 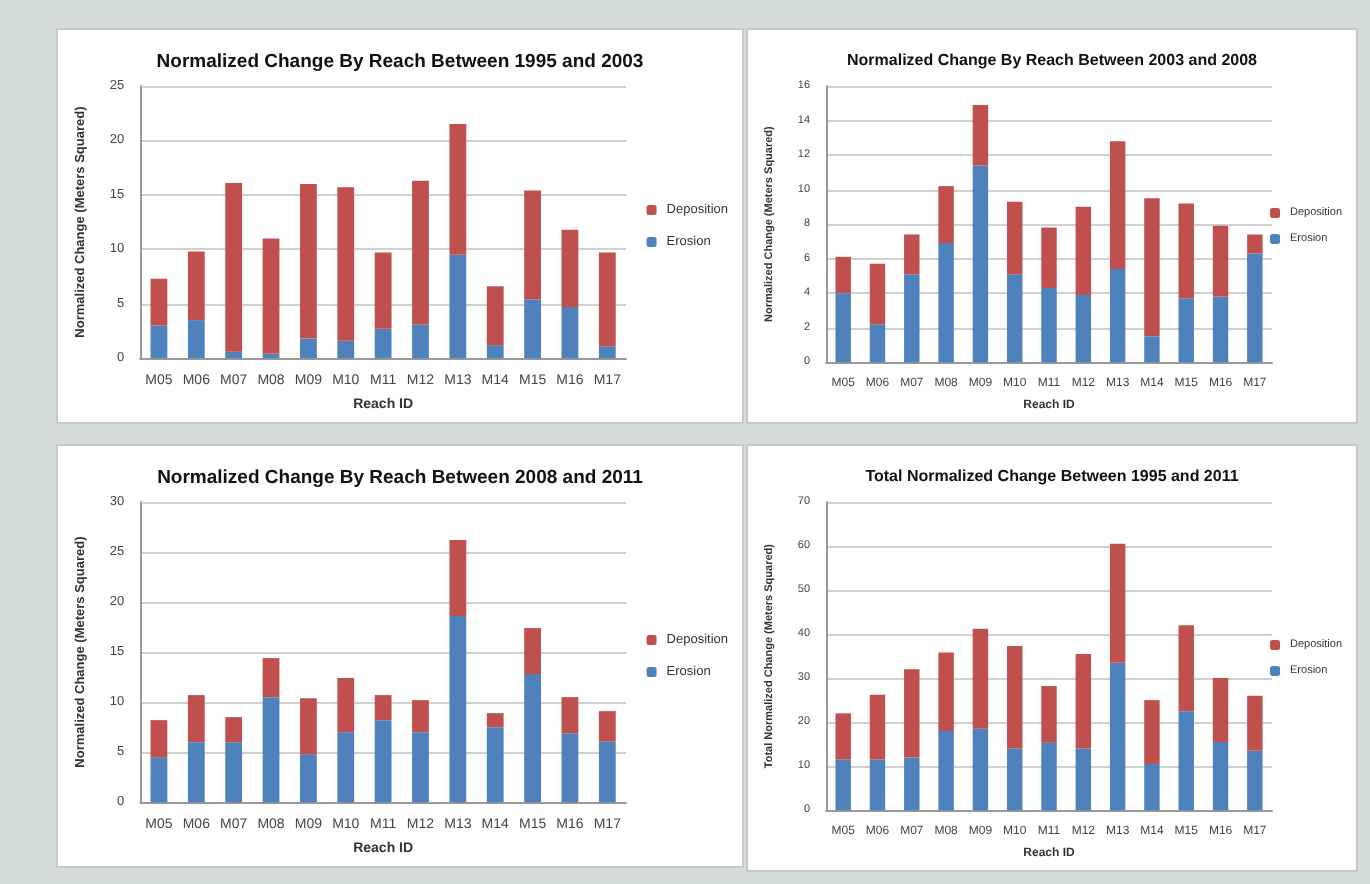 What do you see at coordinates (1052, 476) in the screenshot?
I see `chart-title: Total Normalized Change Between 1995 and 2011` at bounding box center [1052, 476].